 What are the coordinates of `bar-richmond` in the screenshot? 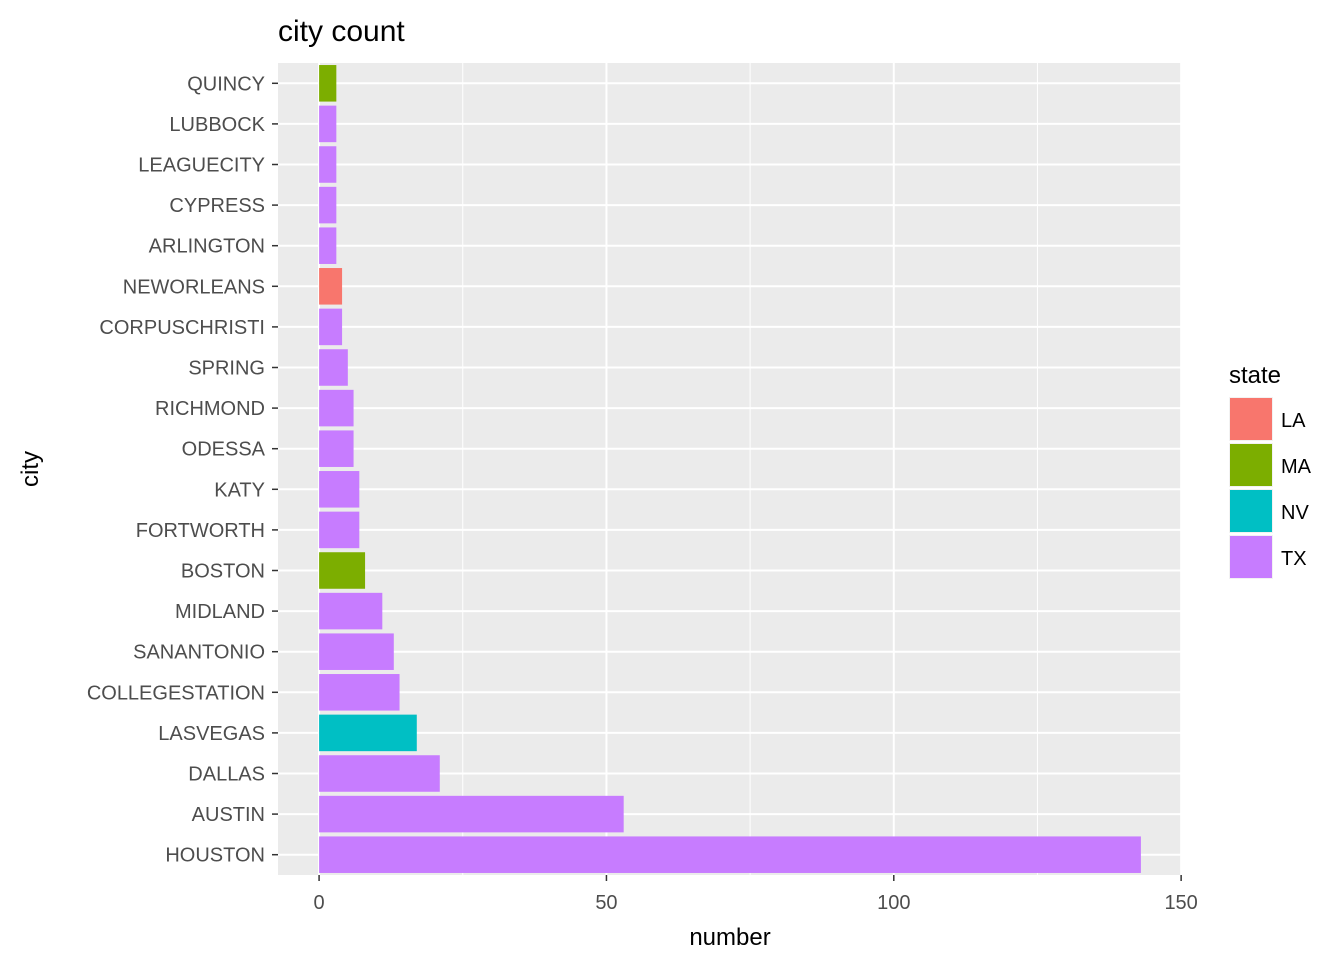 It's located at (336, 408).